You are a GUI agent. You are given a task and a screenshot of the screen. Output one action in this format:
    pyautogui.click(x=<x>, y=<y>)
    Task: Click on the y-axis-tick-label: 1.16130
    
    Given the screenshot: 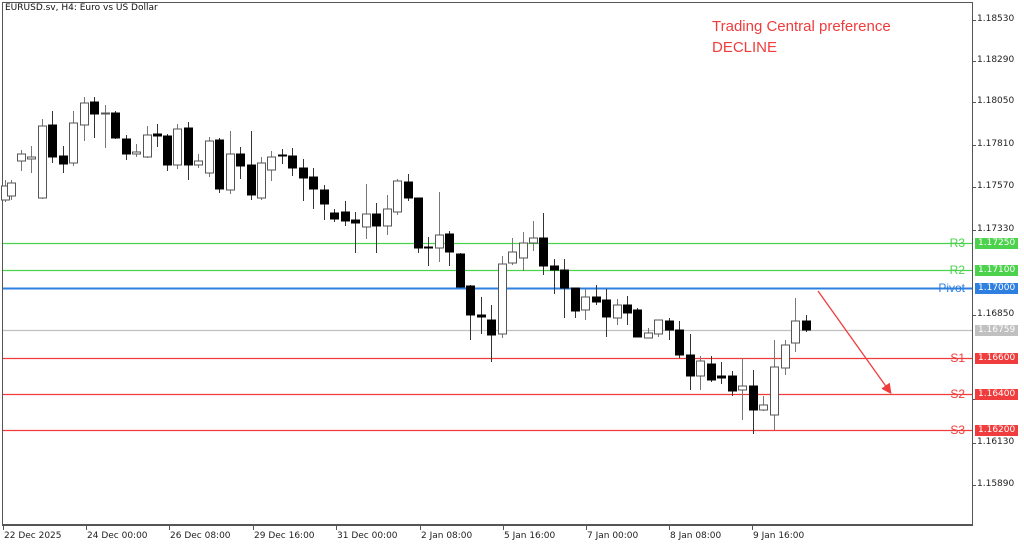 What is the action you would take?
    pyautogui.click(x=996, y=442)
    